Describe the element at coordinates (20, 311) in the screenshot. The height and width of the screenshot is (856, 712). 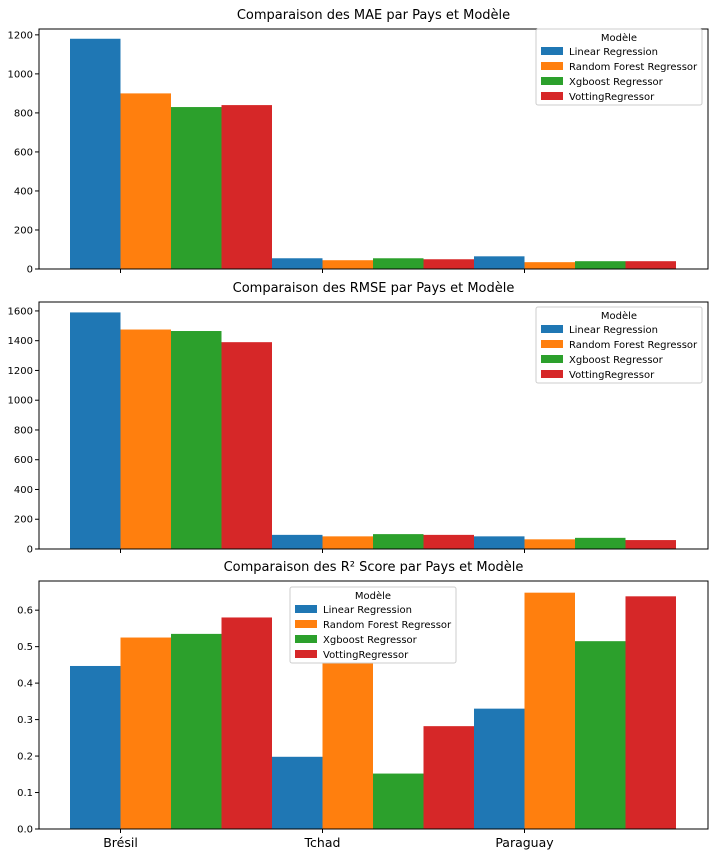
I see `y-tick-label: 1600` at that location.